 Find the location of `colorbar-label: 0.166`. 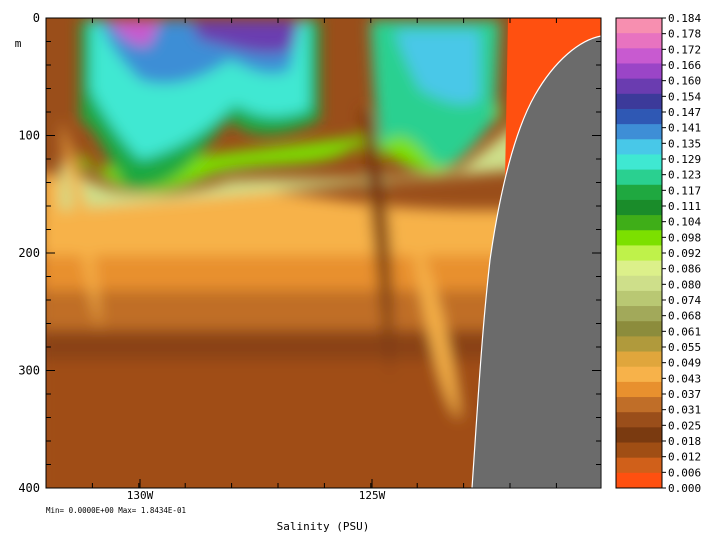

colorbar-label: 0.166 is located at coordinates (684, 65).